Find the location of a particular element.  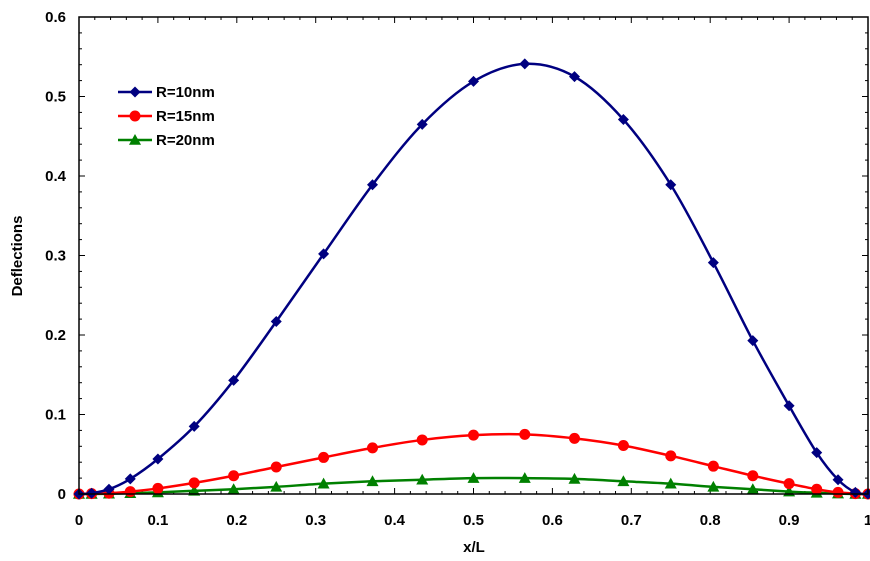

y-tick-label: 0.4 is located at coordinates (56, 176).